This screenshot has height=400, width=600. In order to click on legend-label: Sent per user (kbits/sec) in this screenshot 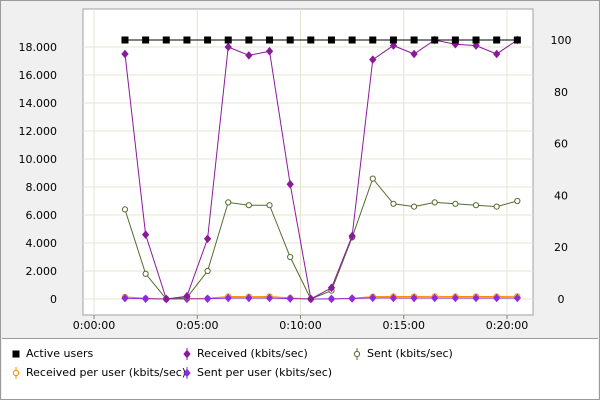, I will do `click(265, 372)`.